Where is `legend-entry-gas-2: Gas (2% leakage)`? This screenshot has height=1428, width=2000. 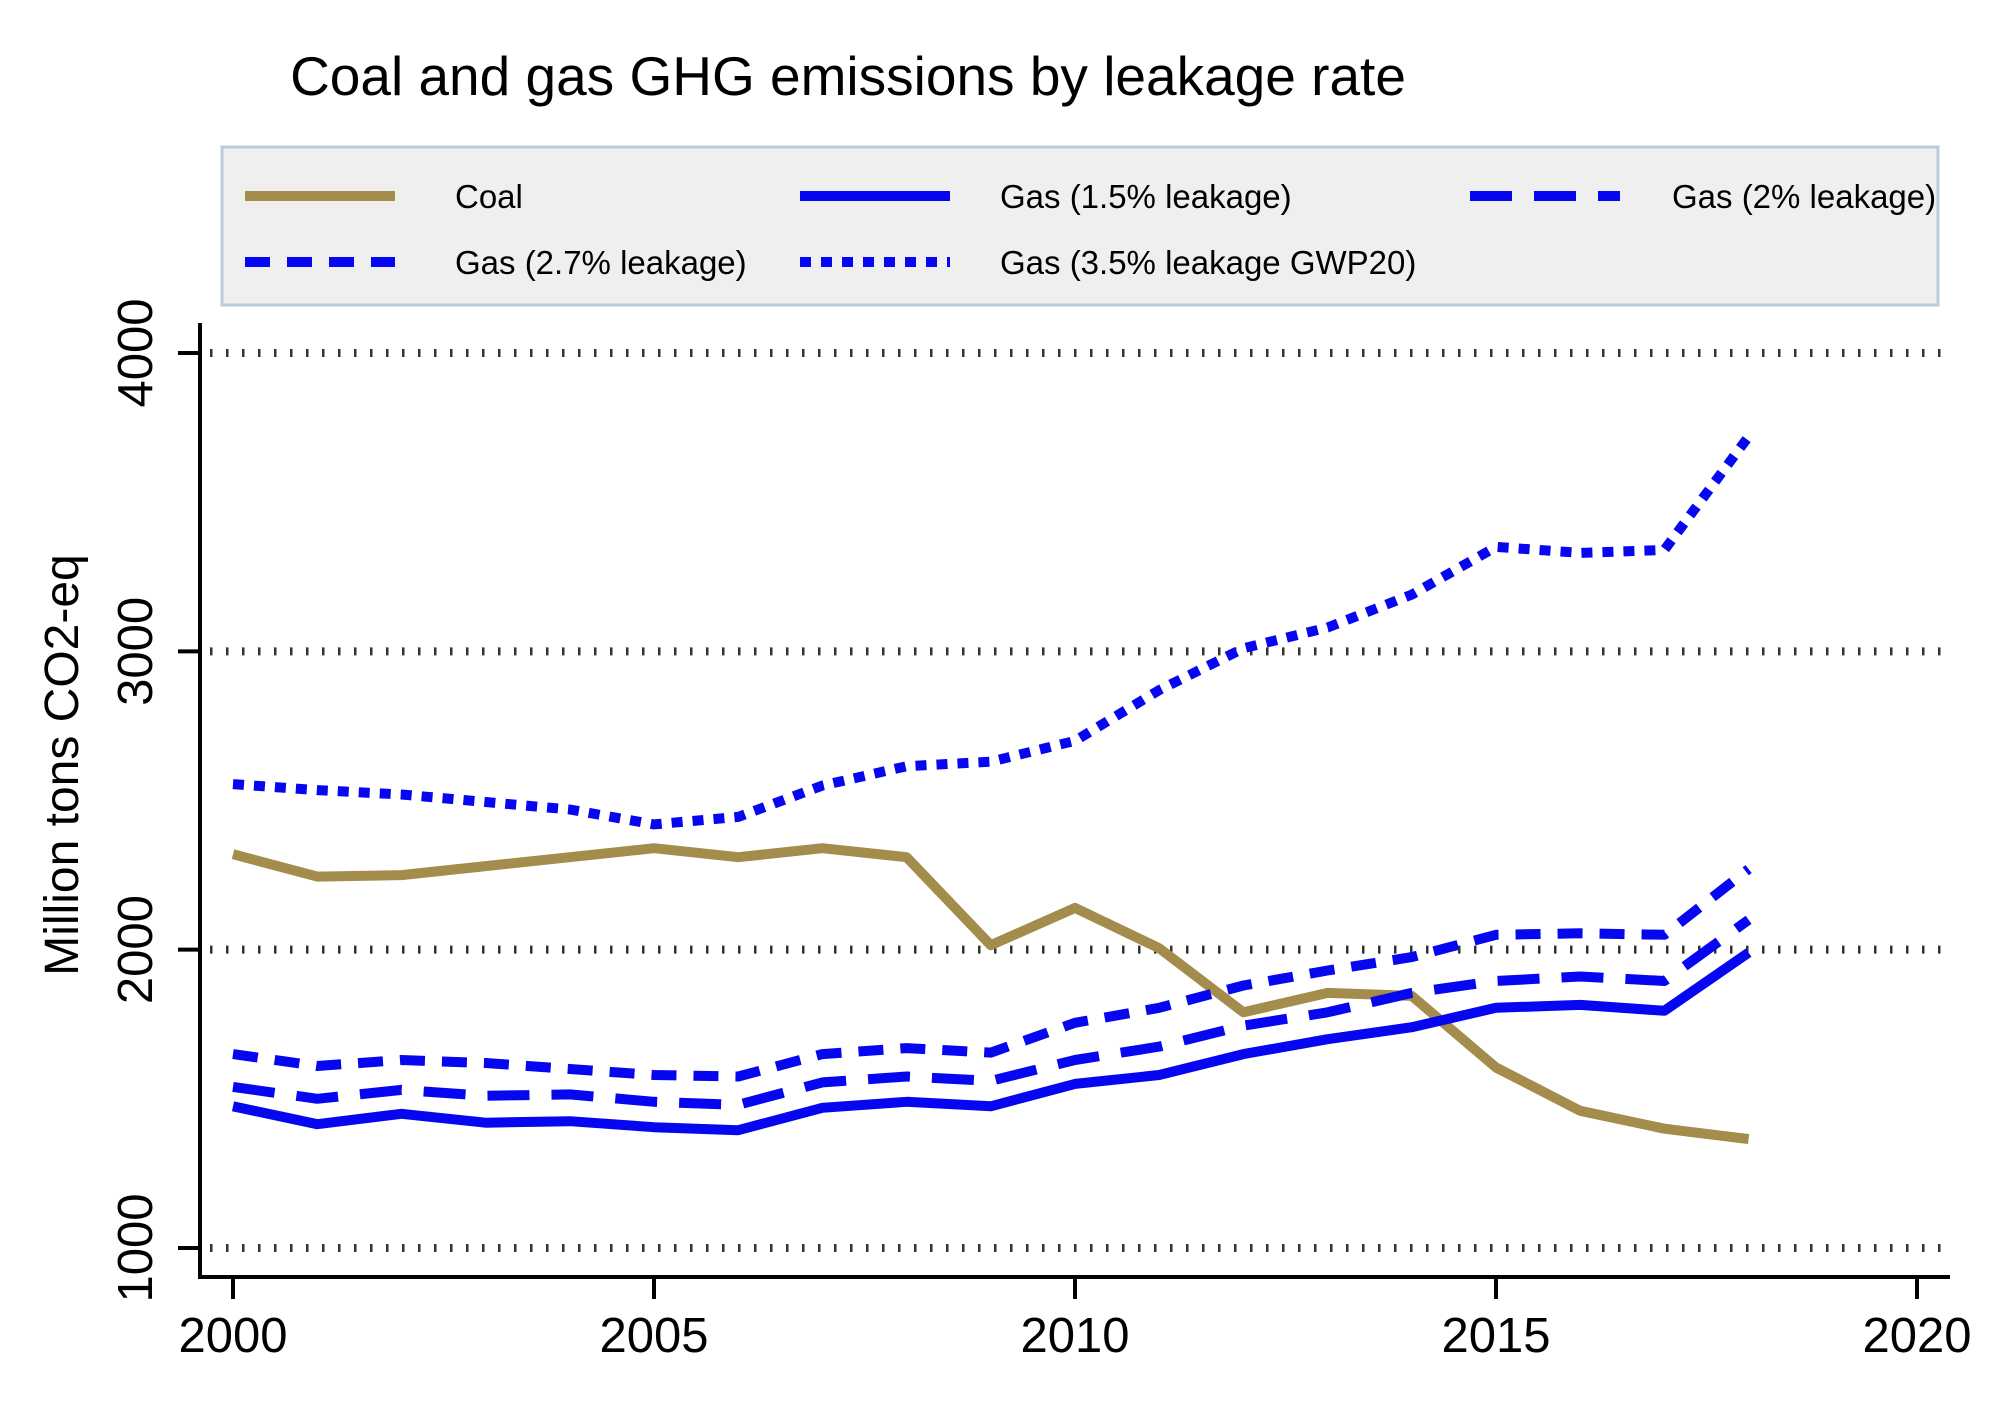 legend-entry-gas-2: Gas (2% leakage) is located at coordinates (1703, 196).